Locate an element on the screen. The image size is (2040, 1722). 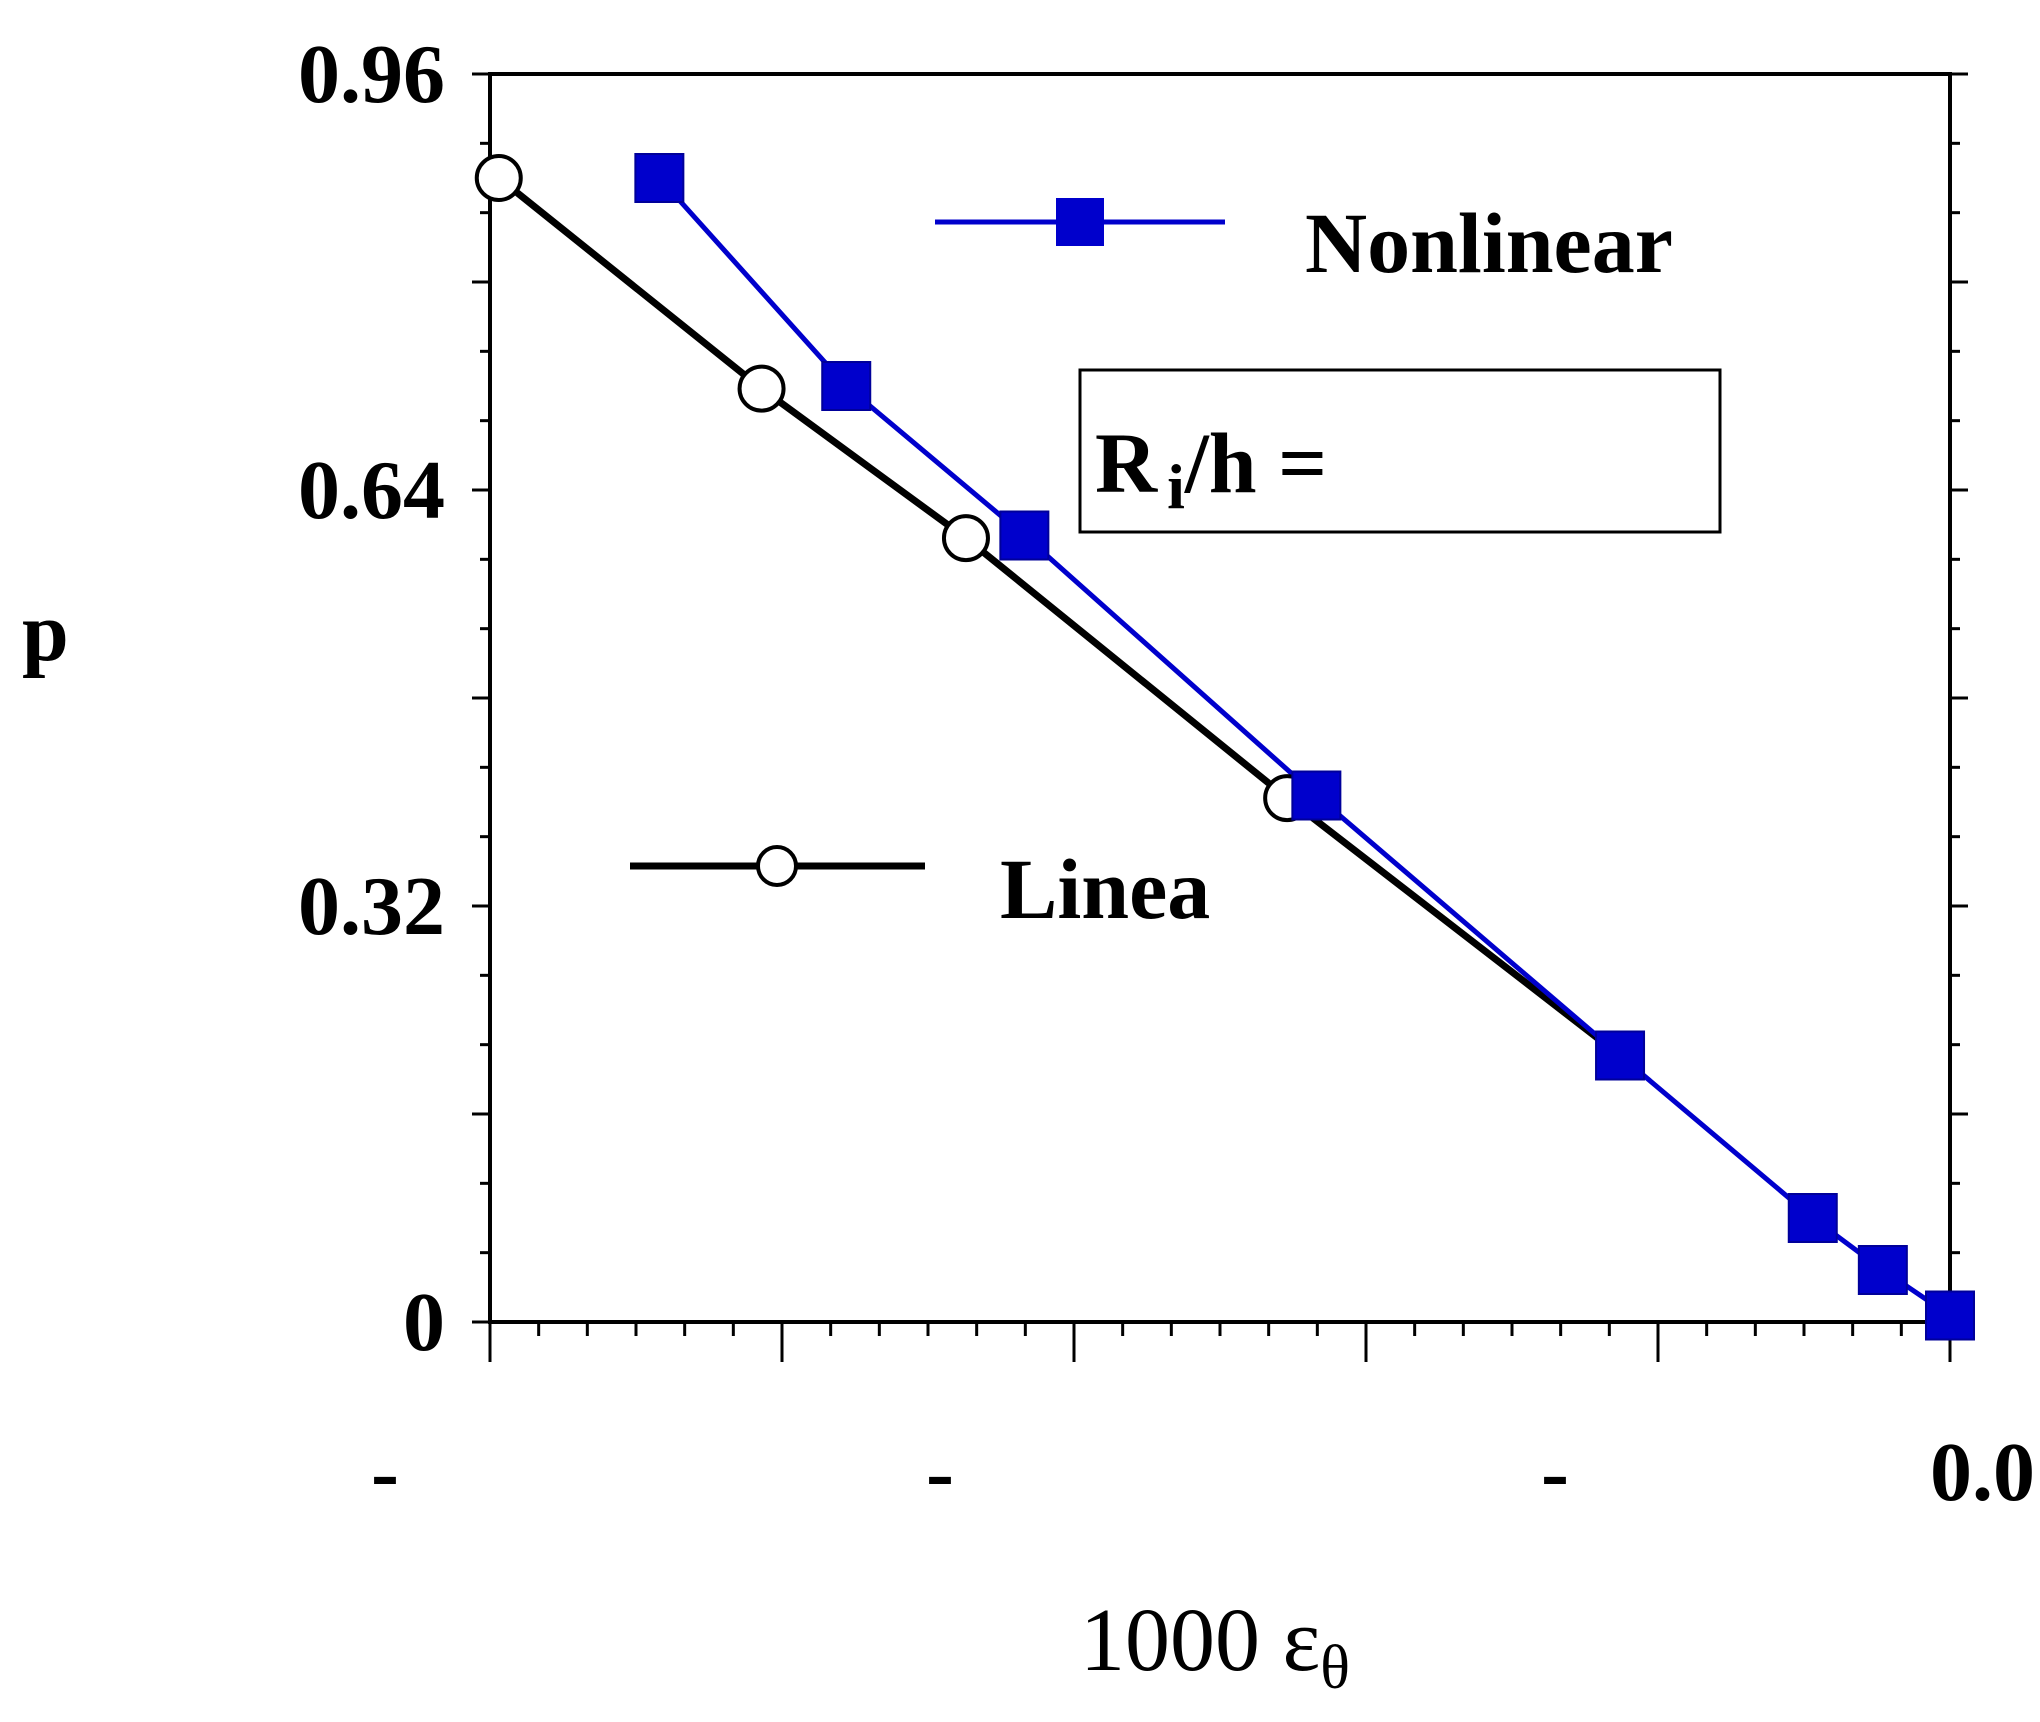
legend-label-nonlinear: Nonlinear is located at coordinates (1489, 243).